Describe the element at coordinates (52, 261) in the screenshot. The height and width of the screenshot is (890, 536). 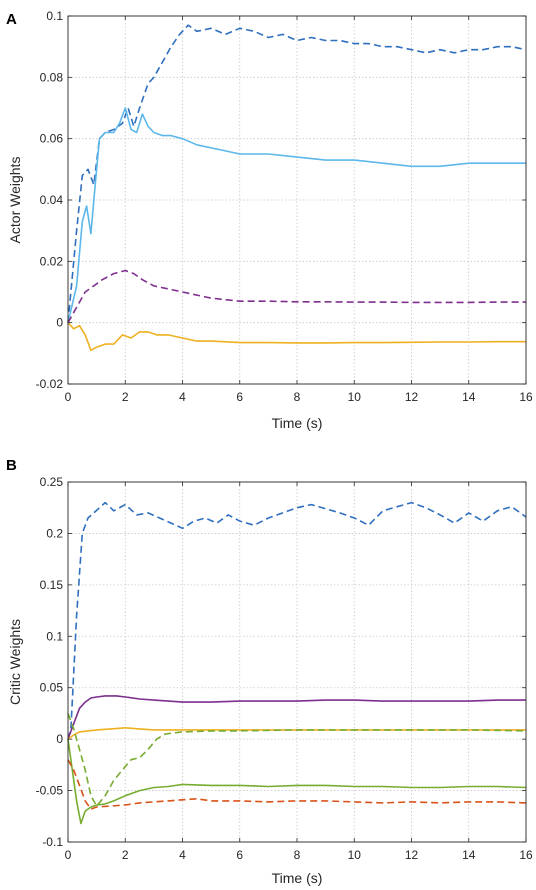
I see `y-tick-label: 0.02` at that location.